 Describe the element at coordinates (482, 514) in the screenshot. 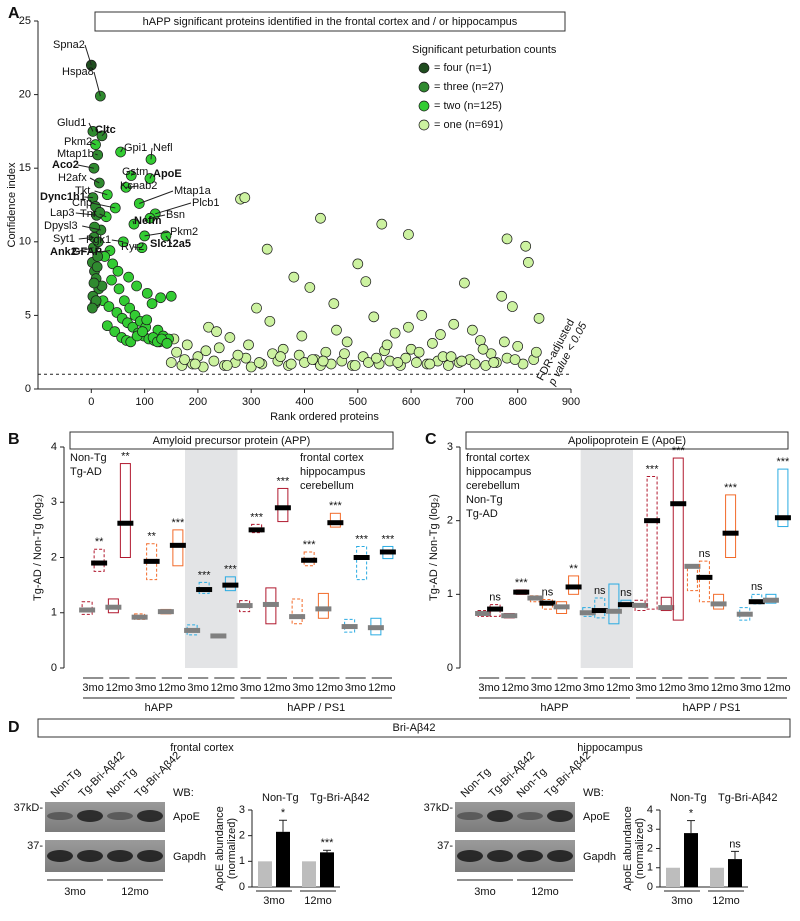

I see `legend-label: Tg-AD` at that location.